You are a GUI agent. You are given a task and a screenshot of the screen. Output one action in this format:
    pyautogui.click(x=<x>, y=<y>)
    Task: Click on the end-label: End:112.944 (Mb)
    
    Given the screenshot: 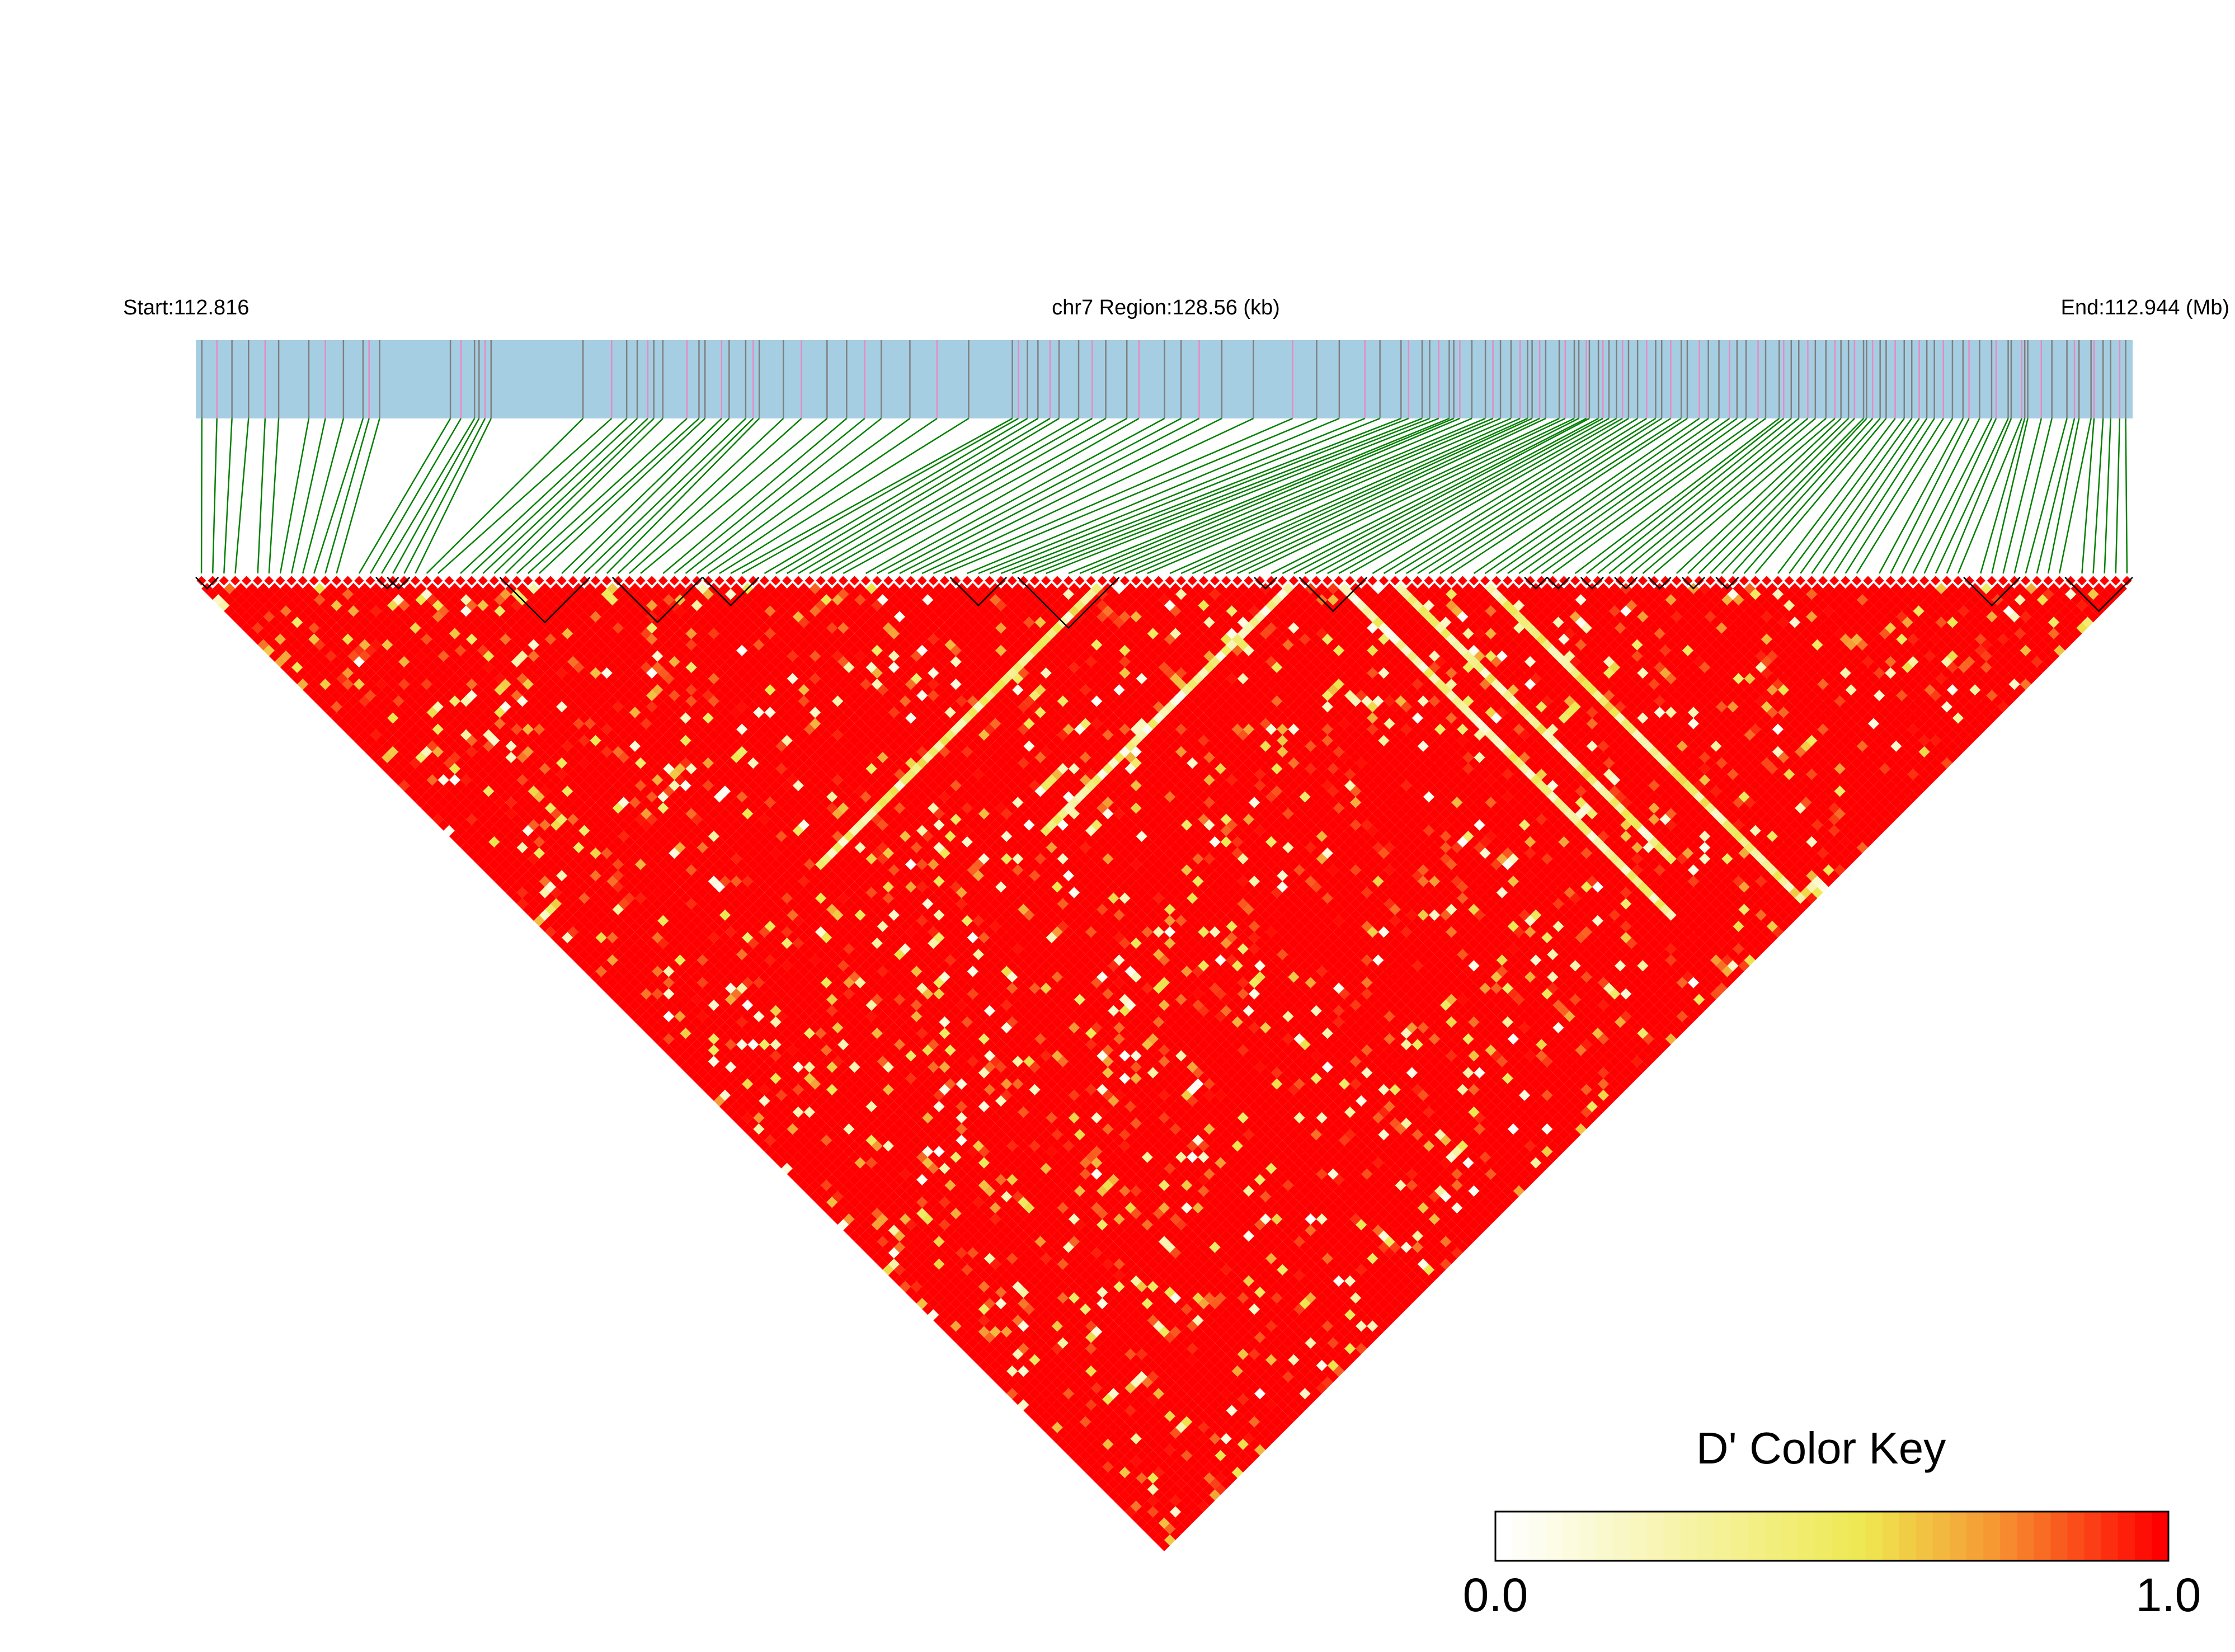 What is the action you would take?
    pyautogui.click(x=2145, y=308)
    